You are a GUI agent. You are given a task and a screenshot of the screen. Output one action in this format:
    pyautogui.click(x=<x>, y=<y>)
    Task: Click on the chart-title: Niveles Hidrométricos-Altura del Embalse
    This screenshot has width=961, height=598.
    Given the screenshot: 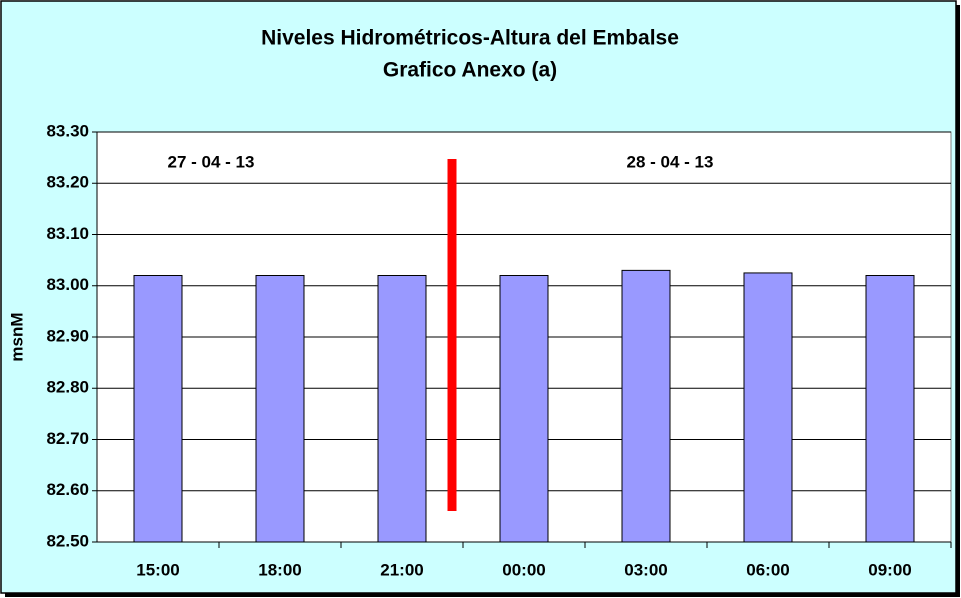 What is the action you would take?
    pyautogui.click(x=470, y=38)
    